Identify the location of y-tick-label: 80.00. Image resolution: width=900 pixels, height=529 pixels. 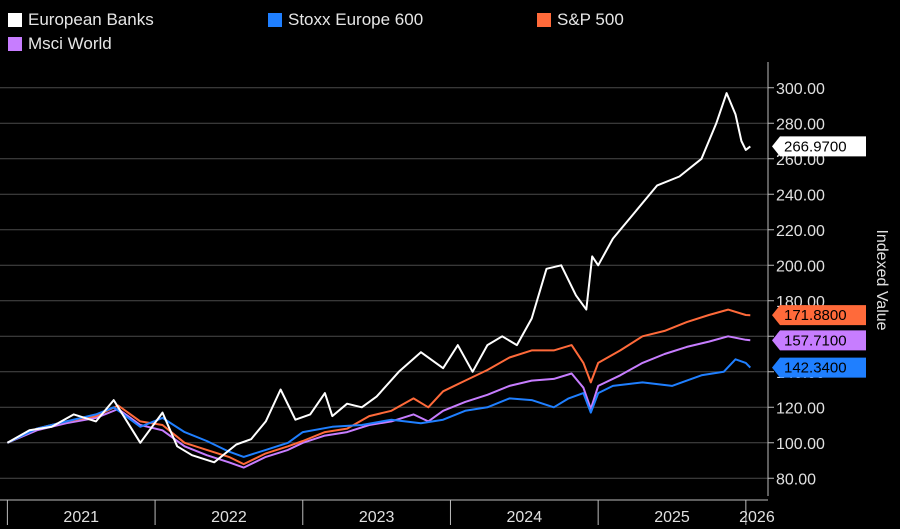
(796, 479).